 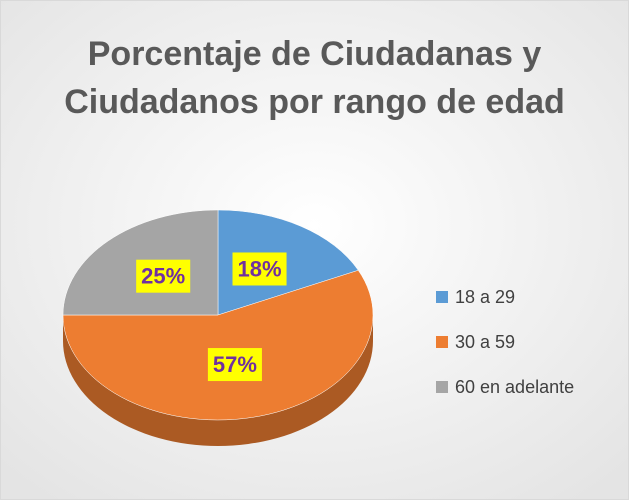 I want to click on legend-label: 30 a 59, so click(x=485, y=342).